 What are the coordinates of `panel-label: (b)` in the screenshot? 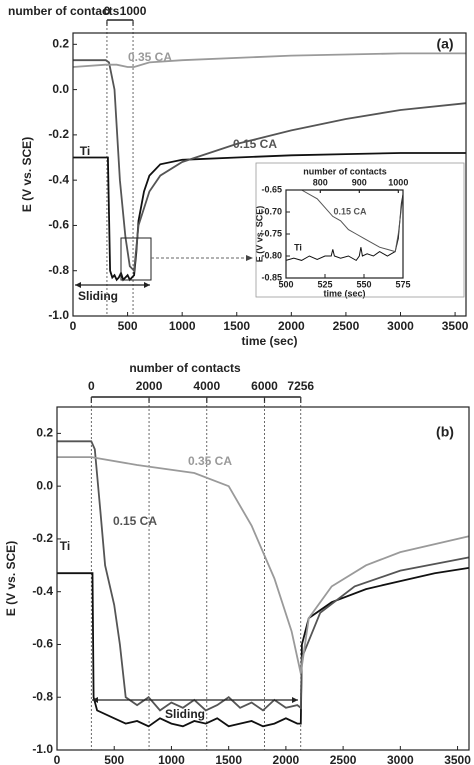 It's located at (445, 432).